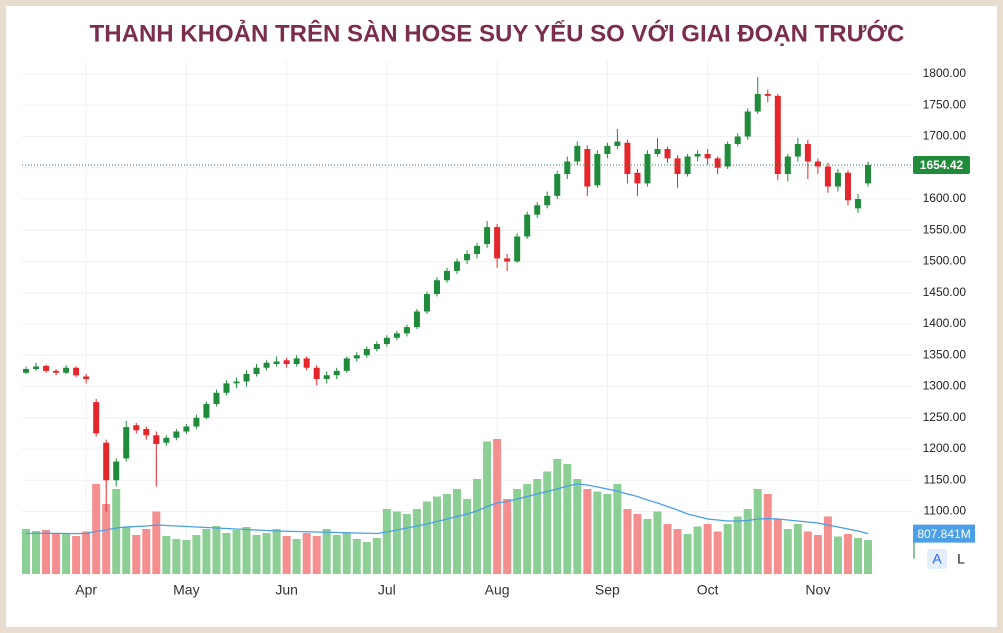  What do you see at coordinates (945, 511) in the screenshot?
I see `y-tick-label: 1100.00` at bounding box center [945, 511].